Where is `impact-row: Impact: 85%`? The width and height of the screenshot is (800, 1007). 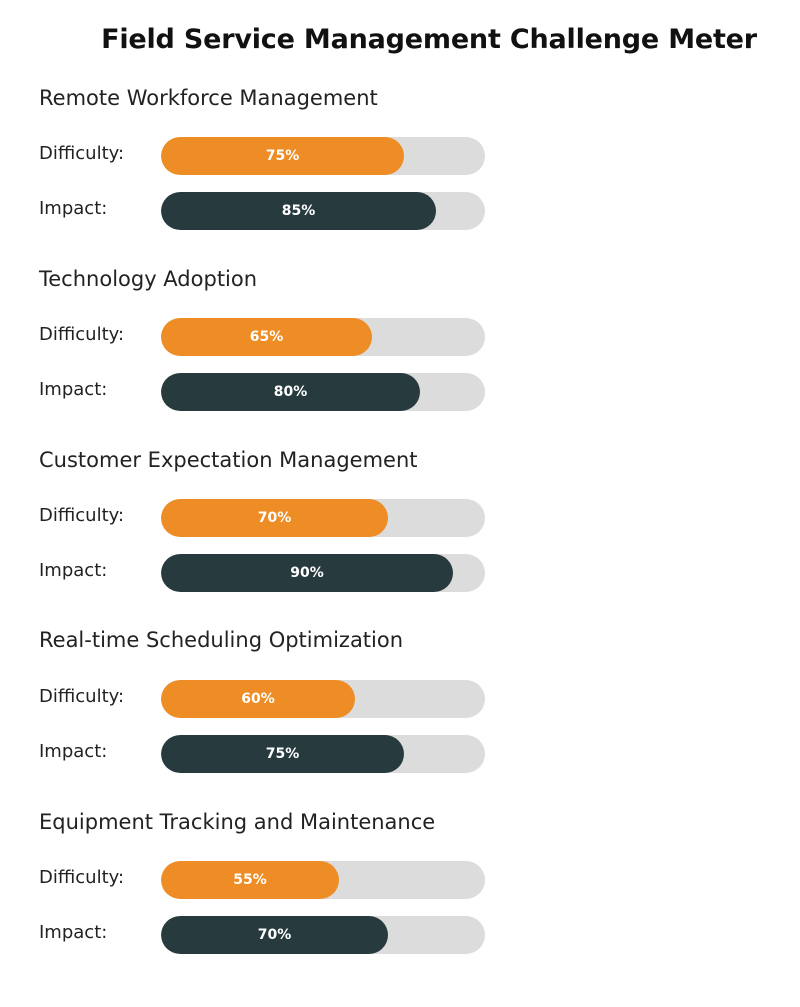 impact-row: Impact: 85% is located at coordinates (400, 211).